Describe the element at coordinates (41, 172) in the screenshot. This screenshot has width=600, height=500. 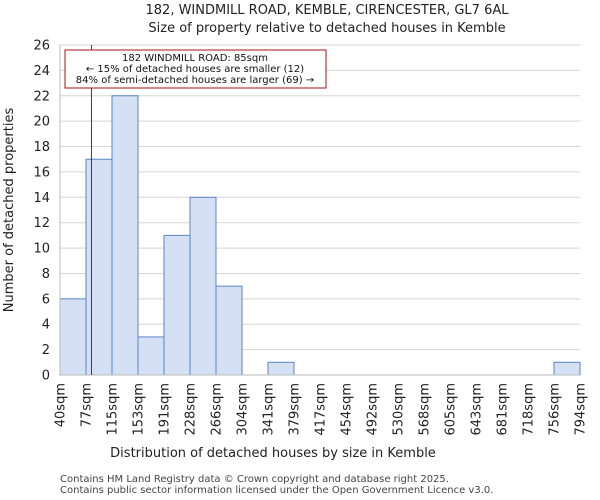
I see `y-tick-label: 16` at that location.